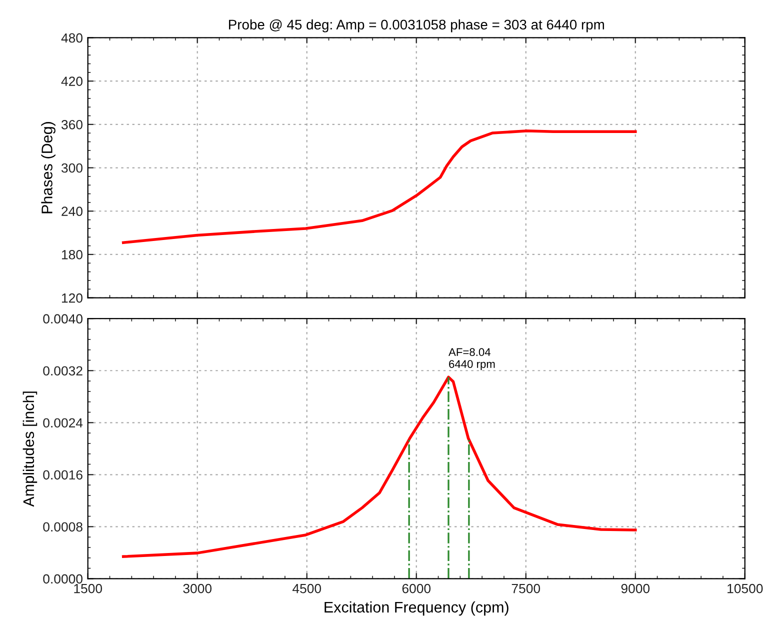  Describe the element at coordinates (71, 81) in the screenshot. I see `y-tick-label: 420` at that location.